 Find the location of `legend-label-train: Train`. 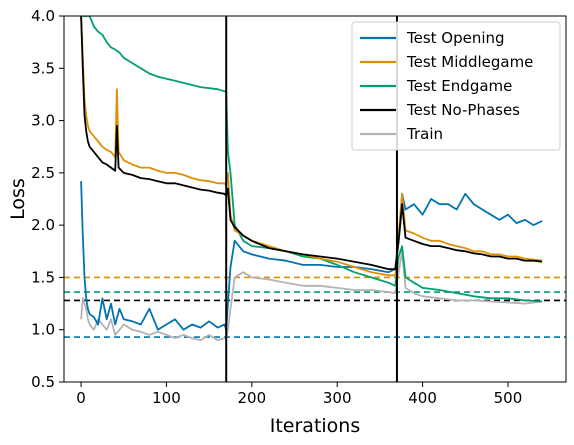

legend-label-train: Train is located at coordinates (424, 134).